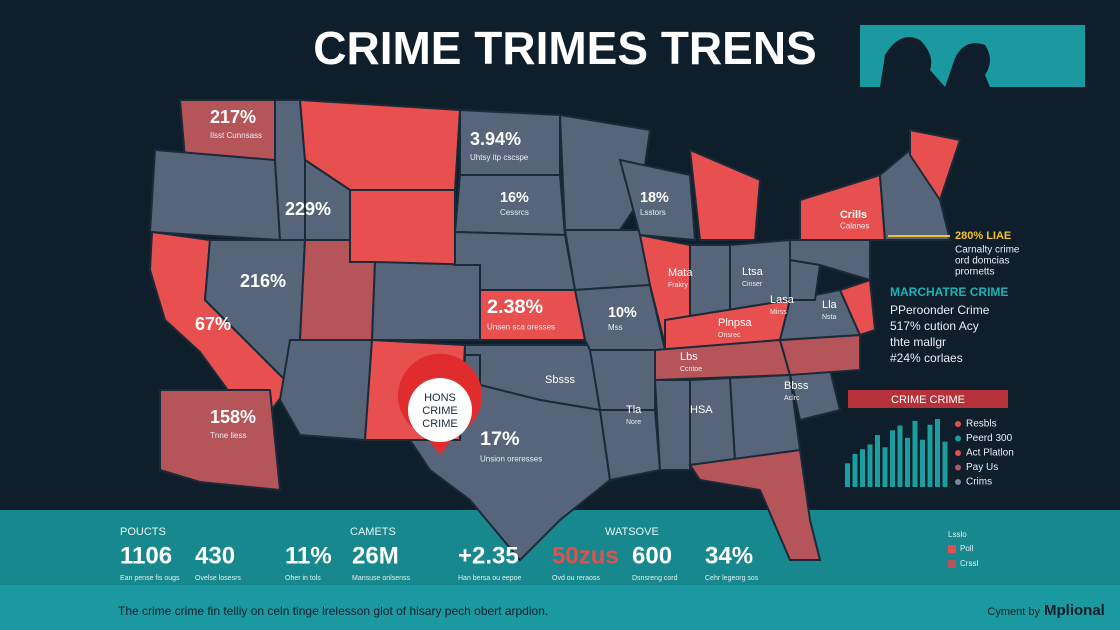  I want to click on stat-value: 26M, so click(375, 555).